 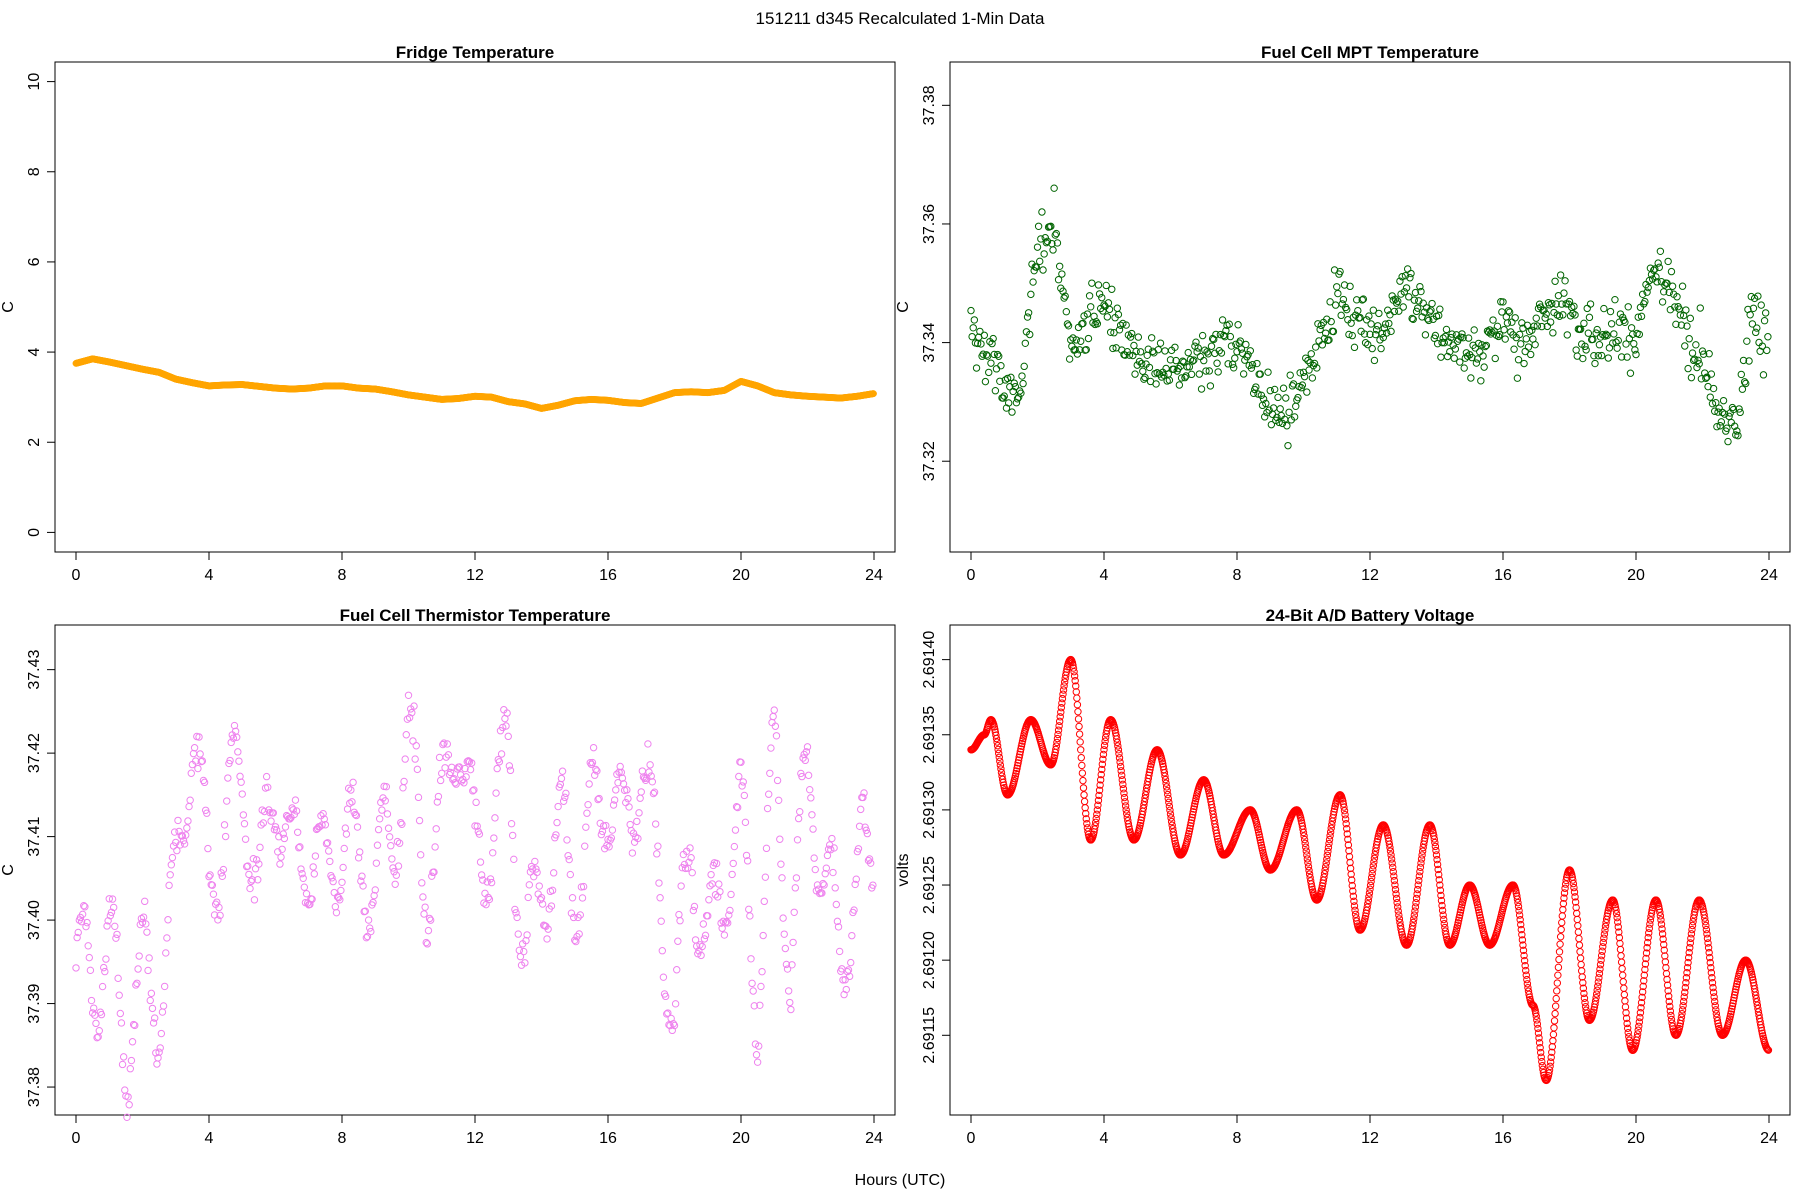 What do you see at coordinates (475, 575) in the screenshot?
I see `x-tick-label: 12` at bounding box center [475, 575].